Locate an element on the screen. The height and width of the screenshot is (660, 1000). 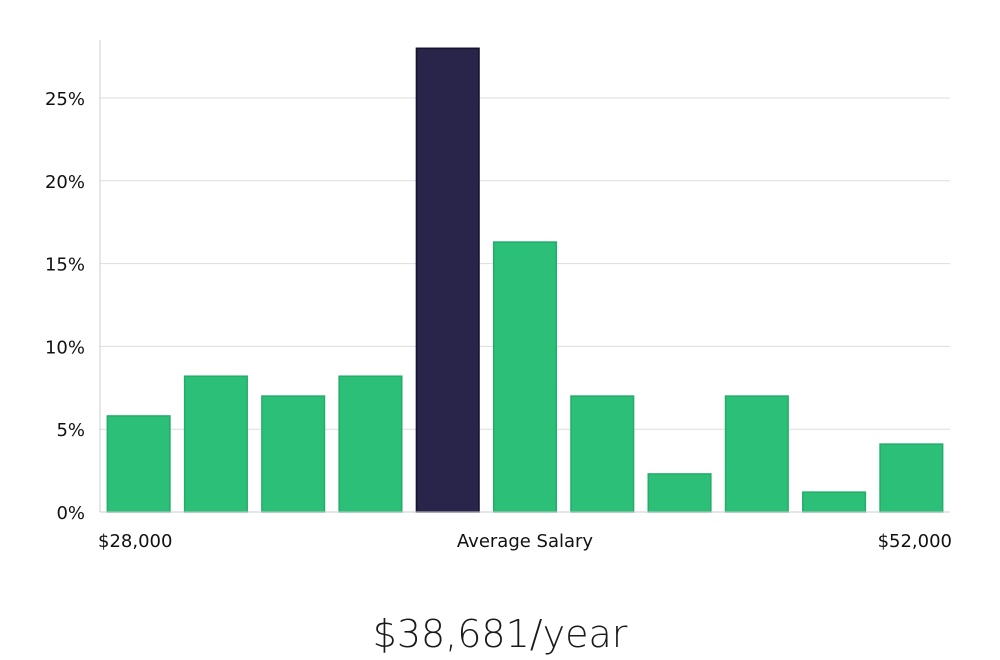
y-tick-label: 0% is located at coordinates (70, 513).